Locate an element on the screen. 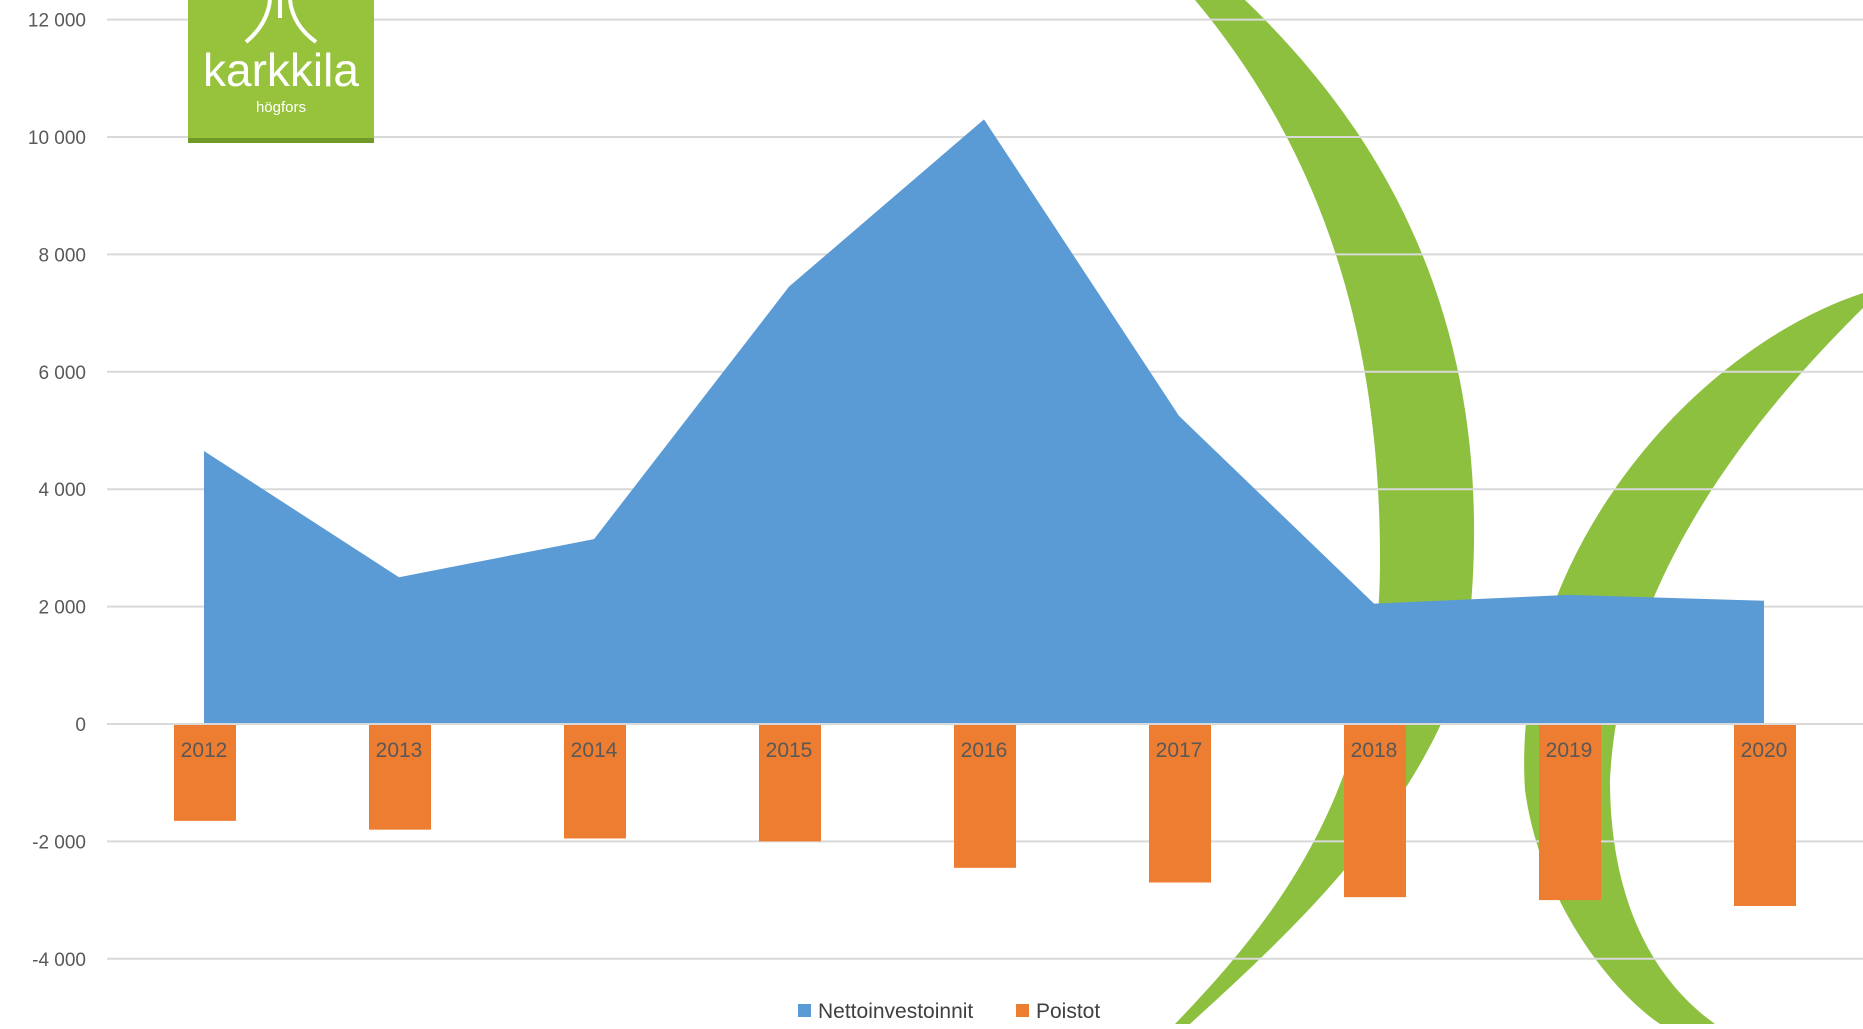  logo-subname: högfors is located at coordinates (281, 107).